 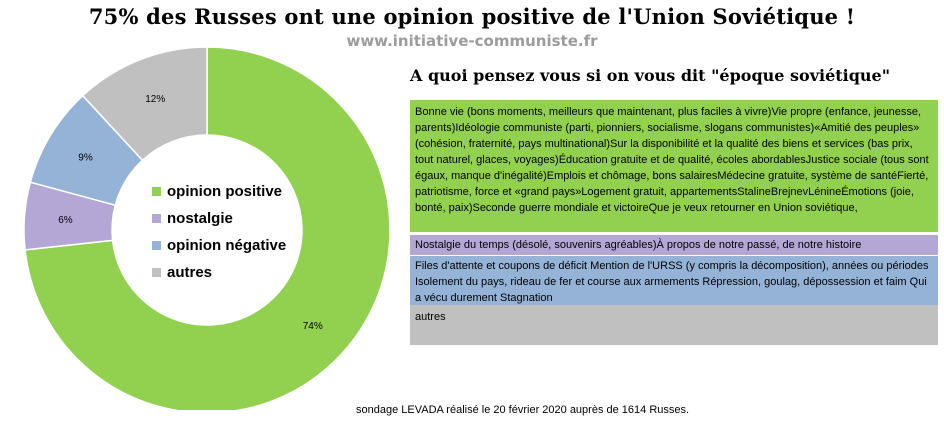 What do you see at coordinates (674, 325) in the screenshot?
I see `other-answers-box: autres` at bounding box center [674, 325].